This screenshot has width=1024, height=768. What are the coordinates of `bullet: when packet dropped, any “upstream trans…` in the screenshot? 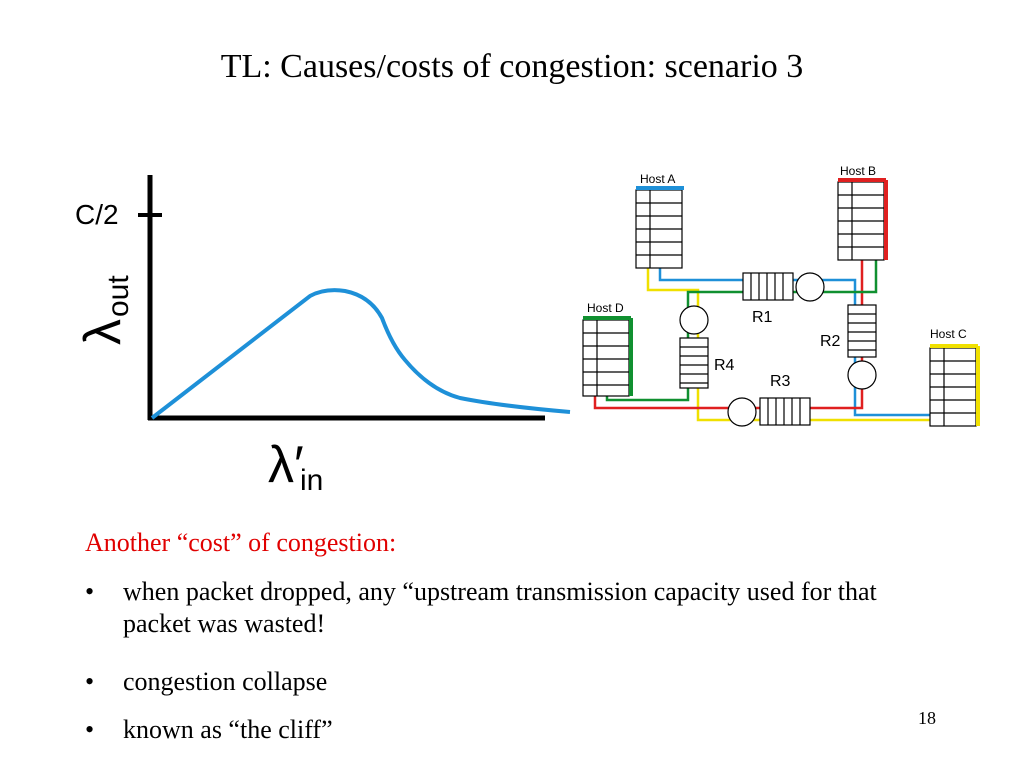 It's located at (515, 608).